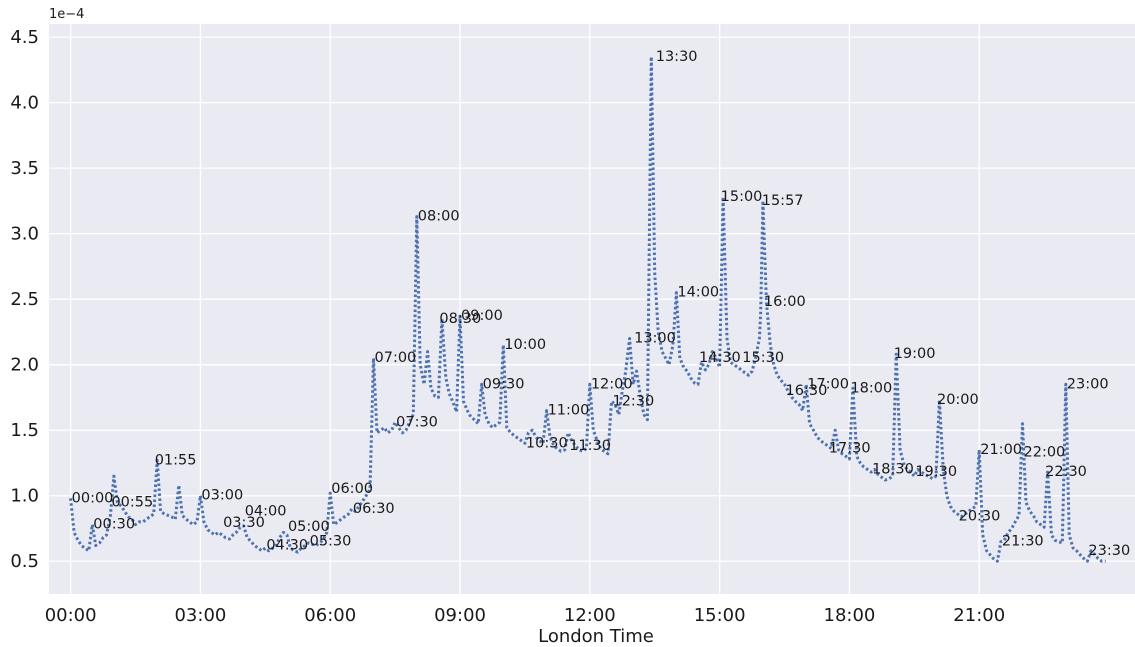  I want to click on annotation-label: 21:00, so click(1001, 450).